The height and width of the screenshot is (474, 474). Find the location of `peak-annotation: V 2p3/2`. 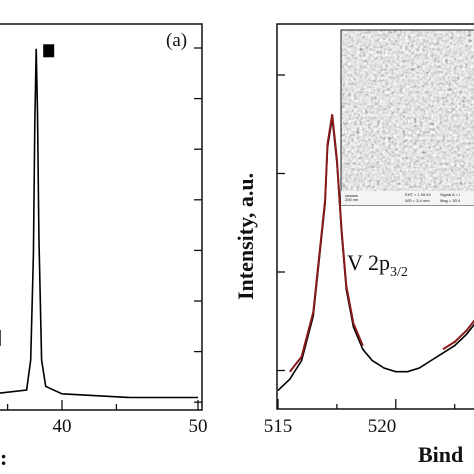

peak-annotation: V 2p3/2 is located at coordinates (377, 265).